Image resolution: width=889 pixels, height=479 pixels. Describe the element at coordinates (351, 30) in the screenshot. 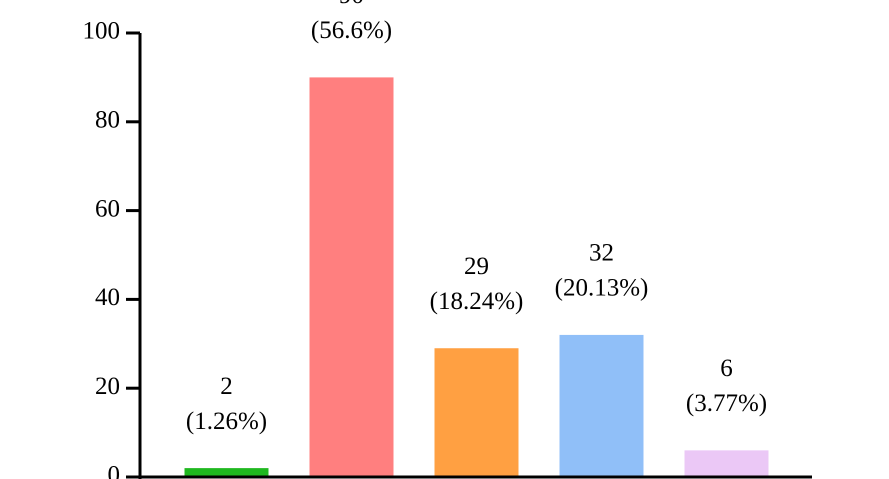

I see `percent-label: (56.6%)` at that location.